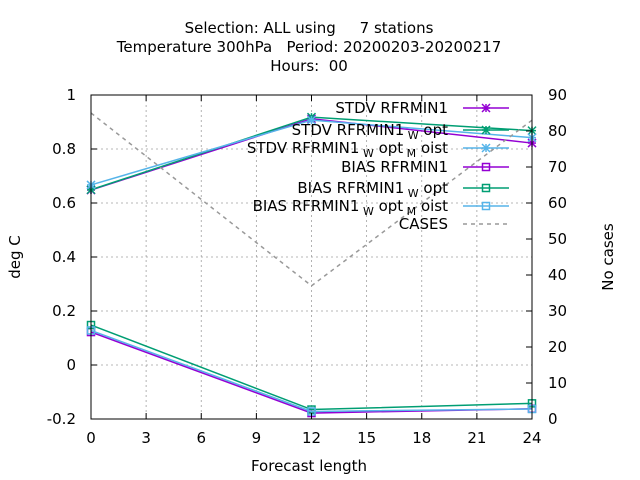 The image size is (640, 480). I want to click on y-tick-label: 0.4, so click(64, 257).